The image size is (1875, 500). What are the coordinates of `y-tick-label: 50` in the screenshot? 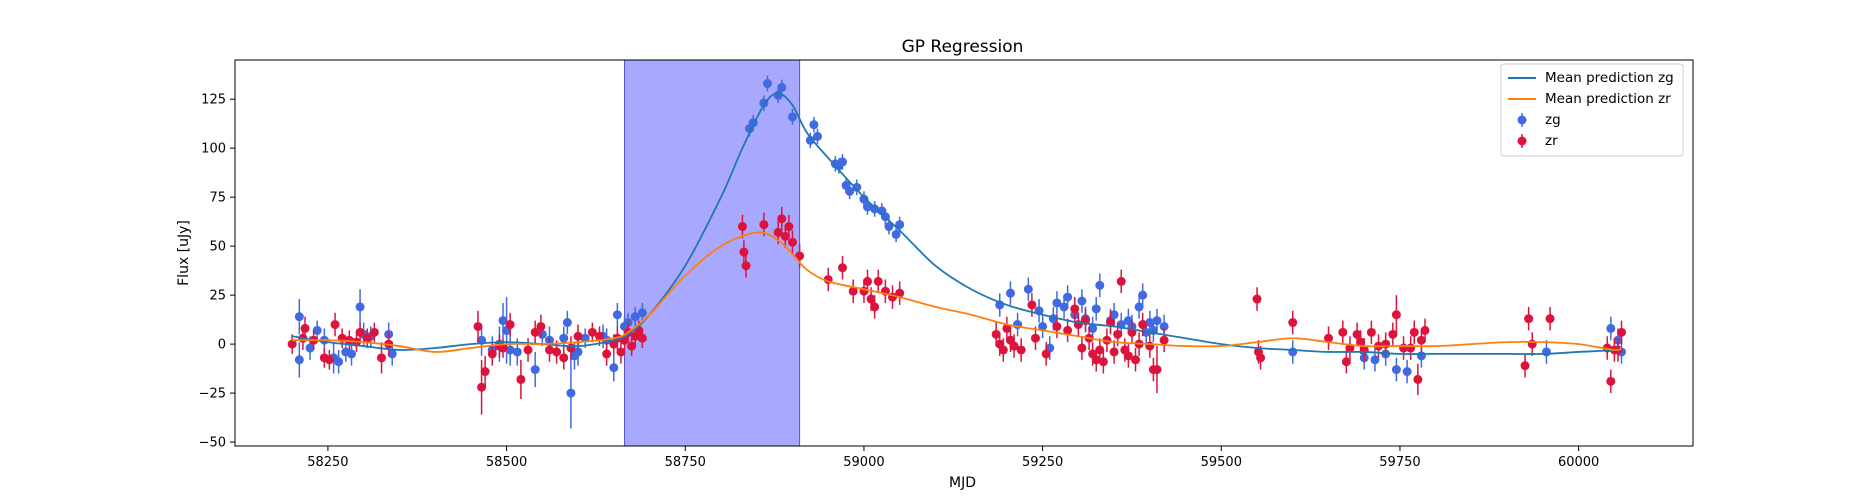 It's located at (217, 247).